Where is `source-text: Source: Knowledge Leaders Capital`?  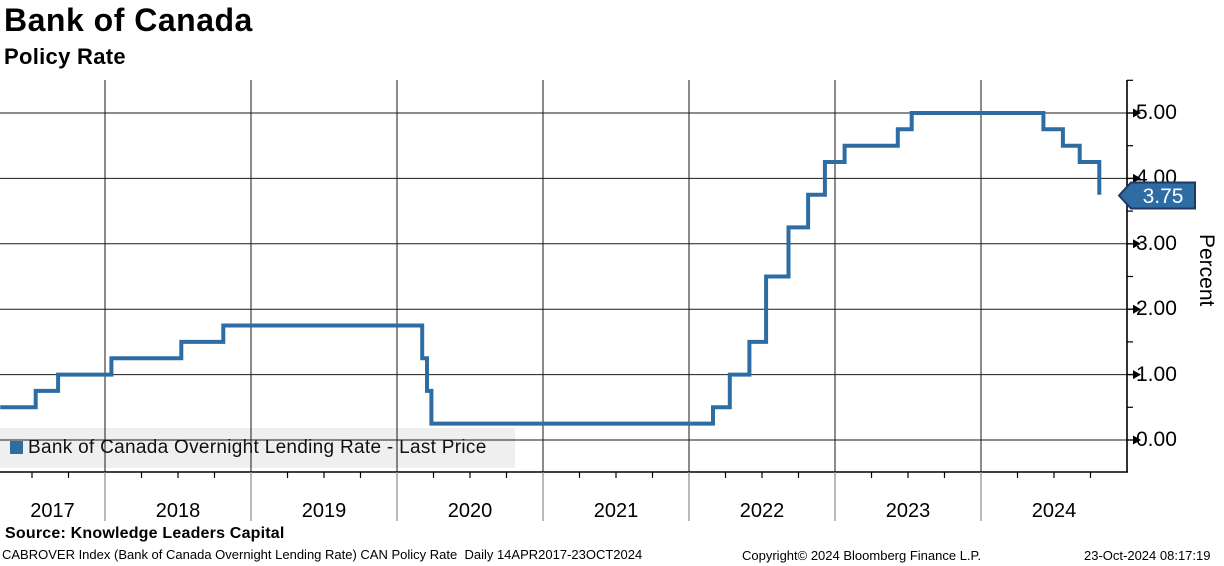 source-text: Source: Knowledge Leaders Capital is located at coordinates (145, 533).